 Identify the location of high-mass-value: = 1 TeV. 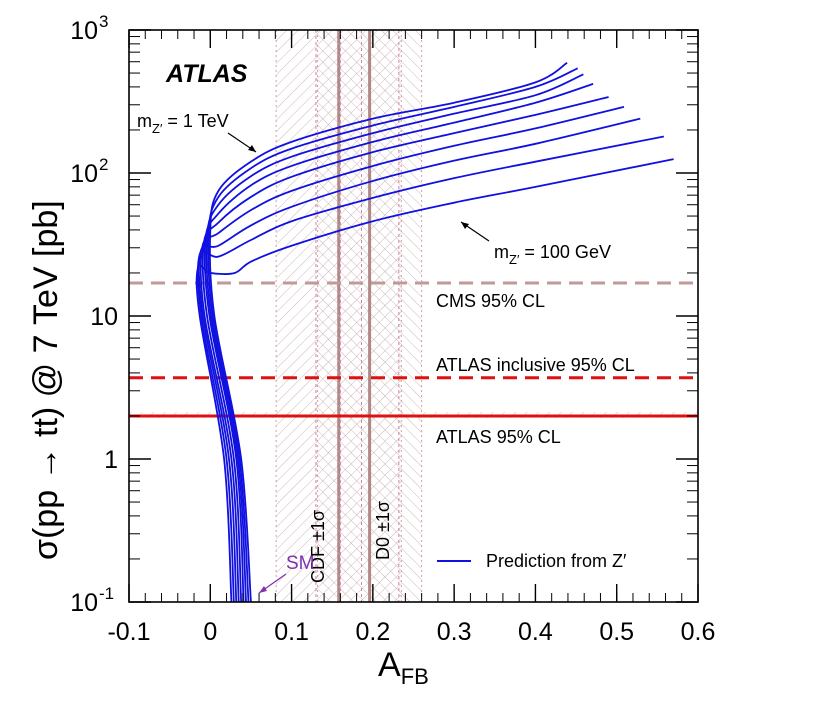
(197, 121).